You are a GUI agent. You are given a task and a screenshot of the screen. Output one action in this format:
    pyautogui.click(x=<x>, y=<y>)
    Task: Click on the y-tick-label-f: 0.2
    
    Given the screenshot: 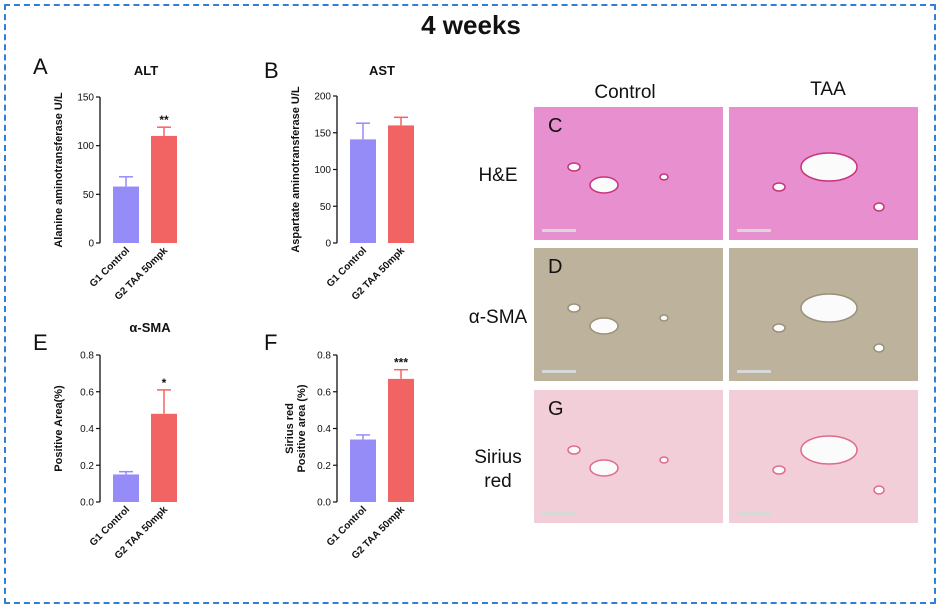 What is the action you would take?
    pyautogui.click(x=324, y=466)
    